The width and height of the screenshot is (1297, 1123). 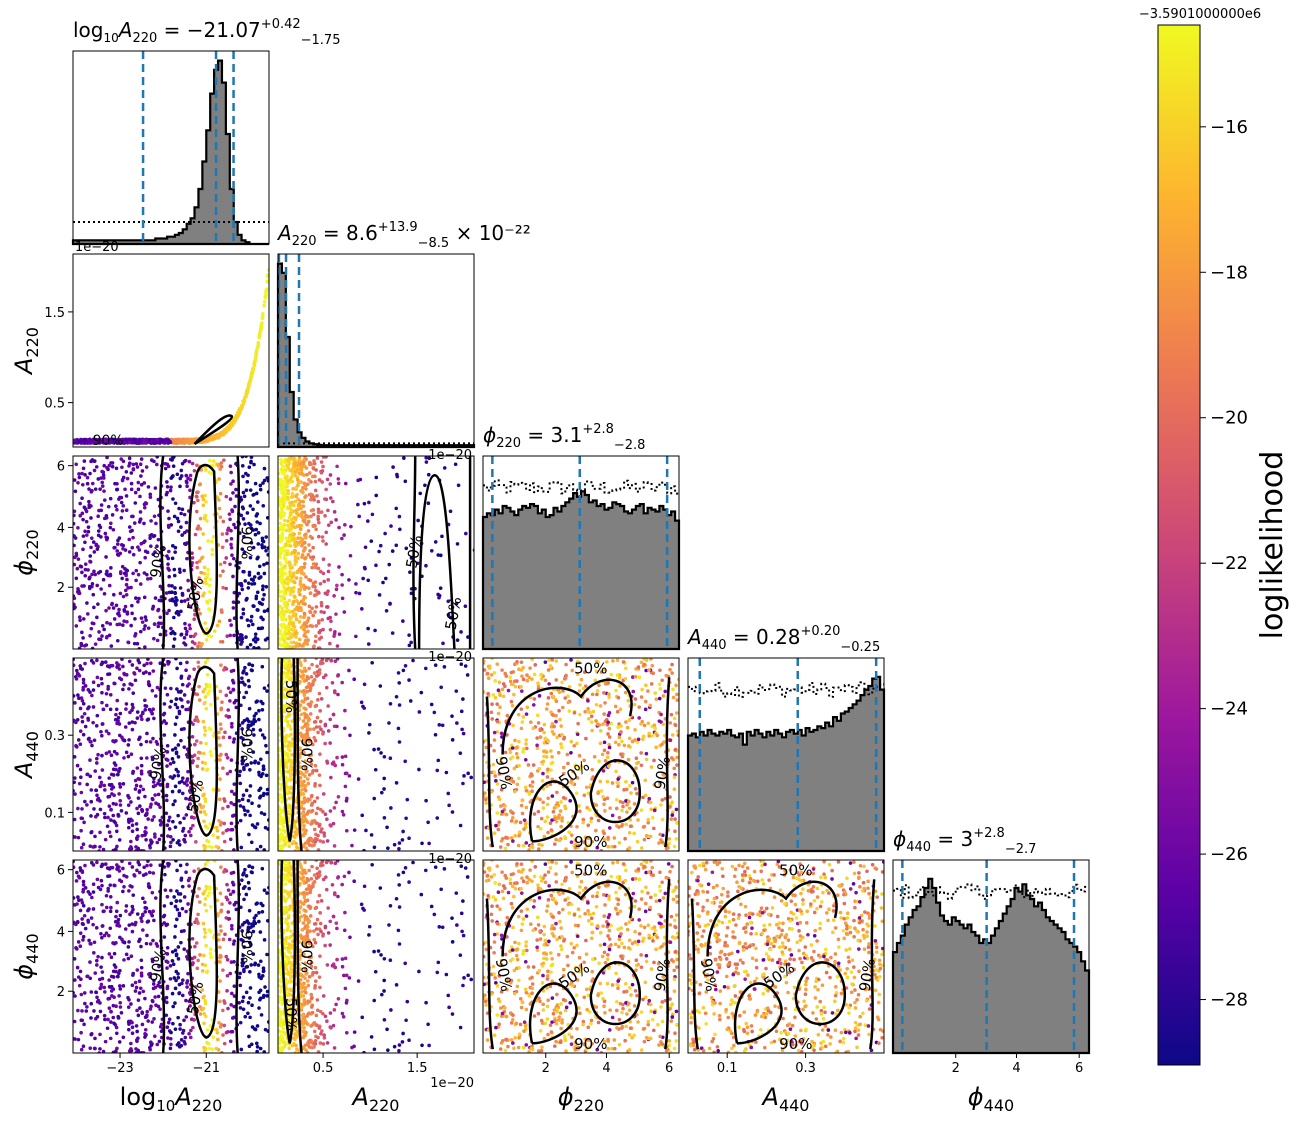 What do you see at coordinates (1021, 849) in the screenshot?
I see `panel-title-phi440-part: −2.7` at bounding box center [1021, 849].